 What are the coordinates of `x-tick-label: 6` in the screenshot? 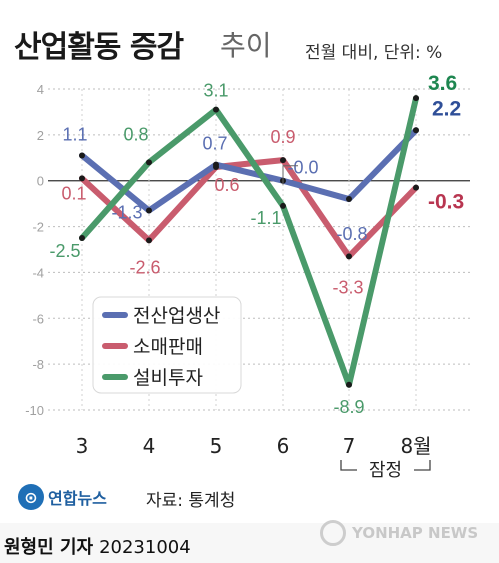 It's located at (283, 446).